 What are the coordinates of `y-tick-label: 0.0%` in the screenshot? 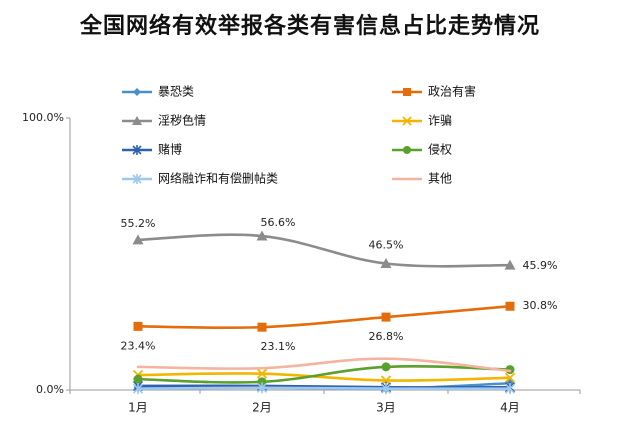 It's located at (50, 389).